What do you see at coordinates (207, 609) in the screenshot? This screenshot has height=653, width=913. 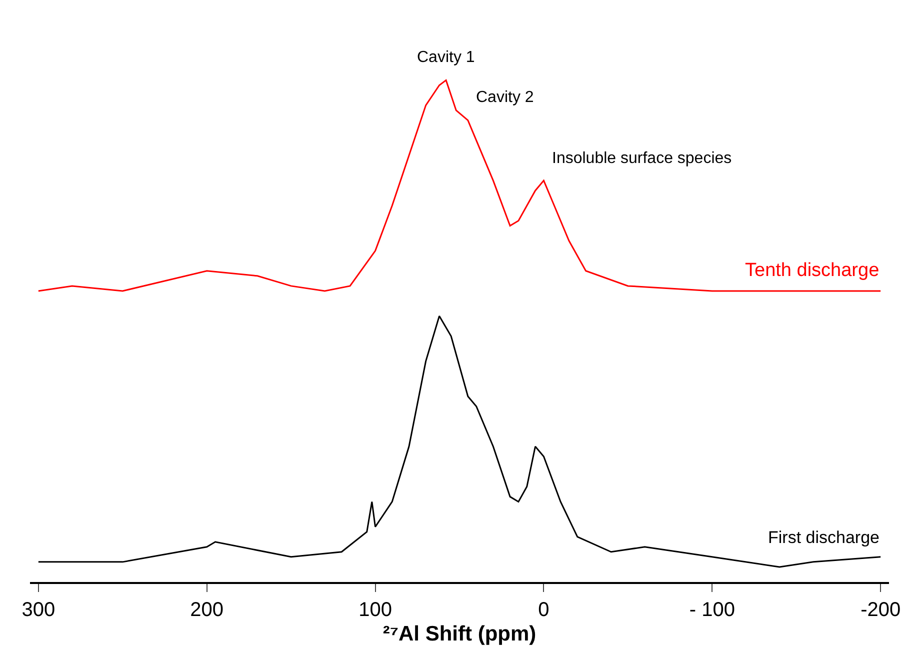 I see `x-tick-label: 200` at bounding box center [207, 609].